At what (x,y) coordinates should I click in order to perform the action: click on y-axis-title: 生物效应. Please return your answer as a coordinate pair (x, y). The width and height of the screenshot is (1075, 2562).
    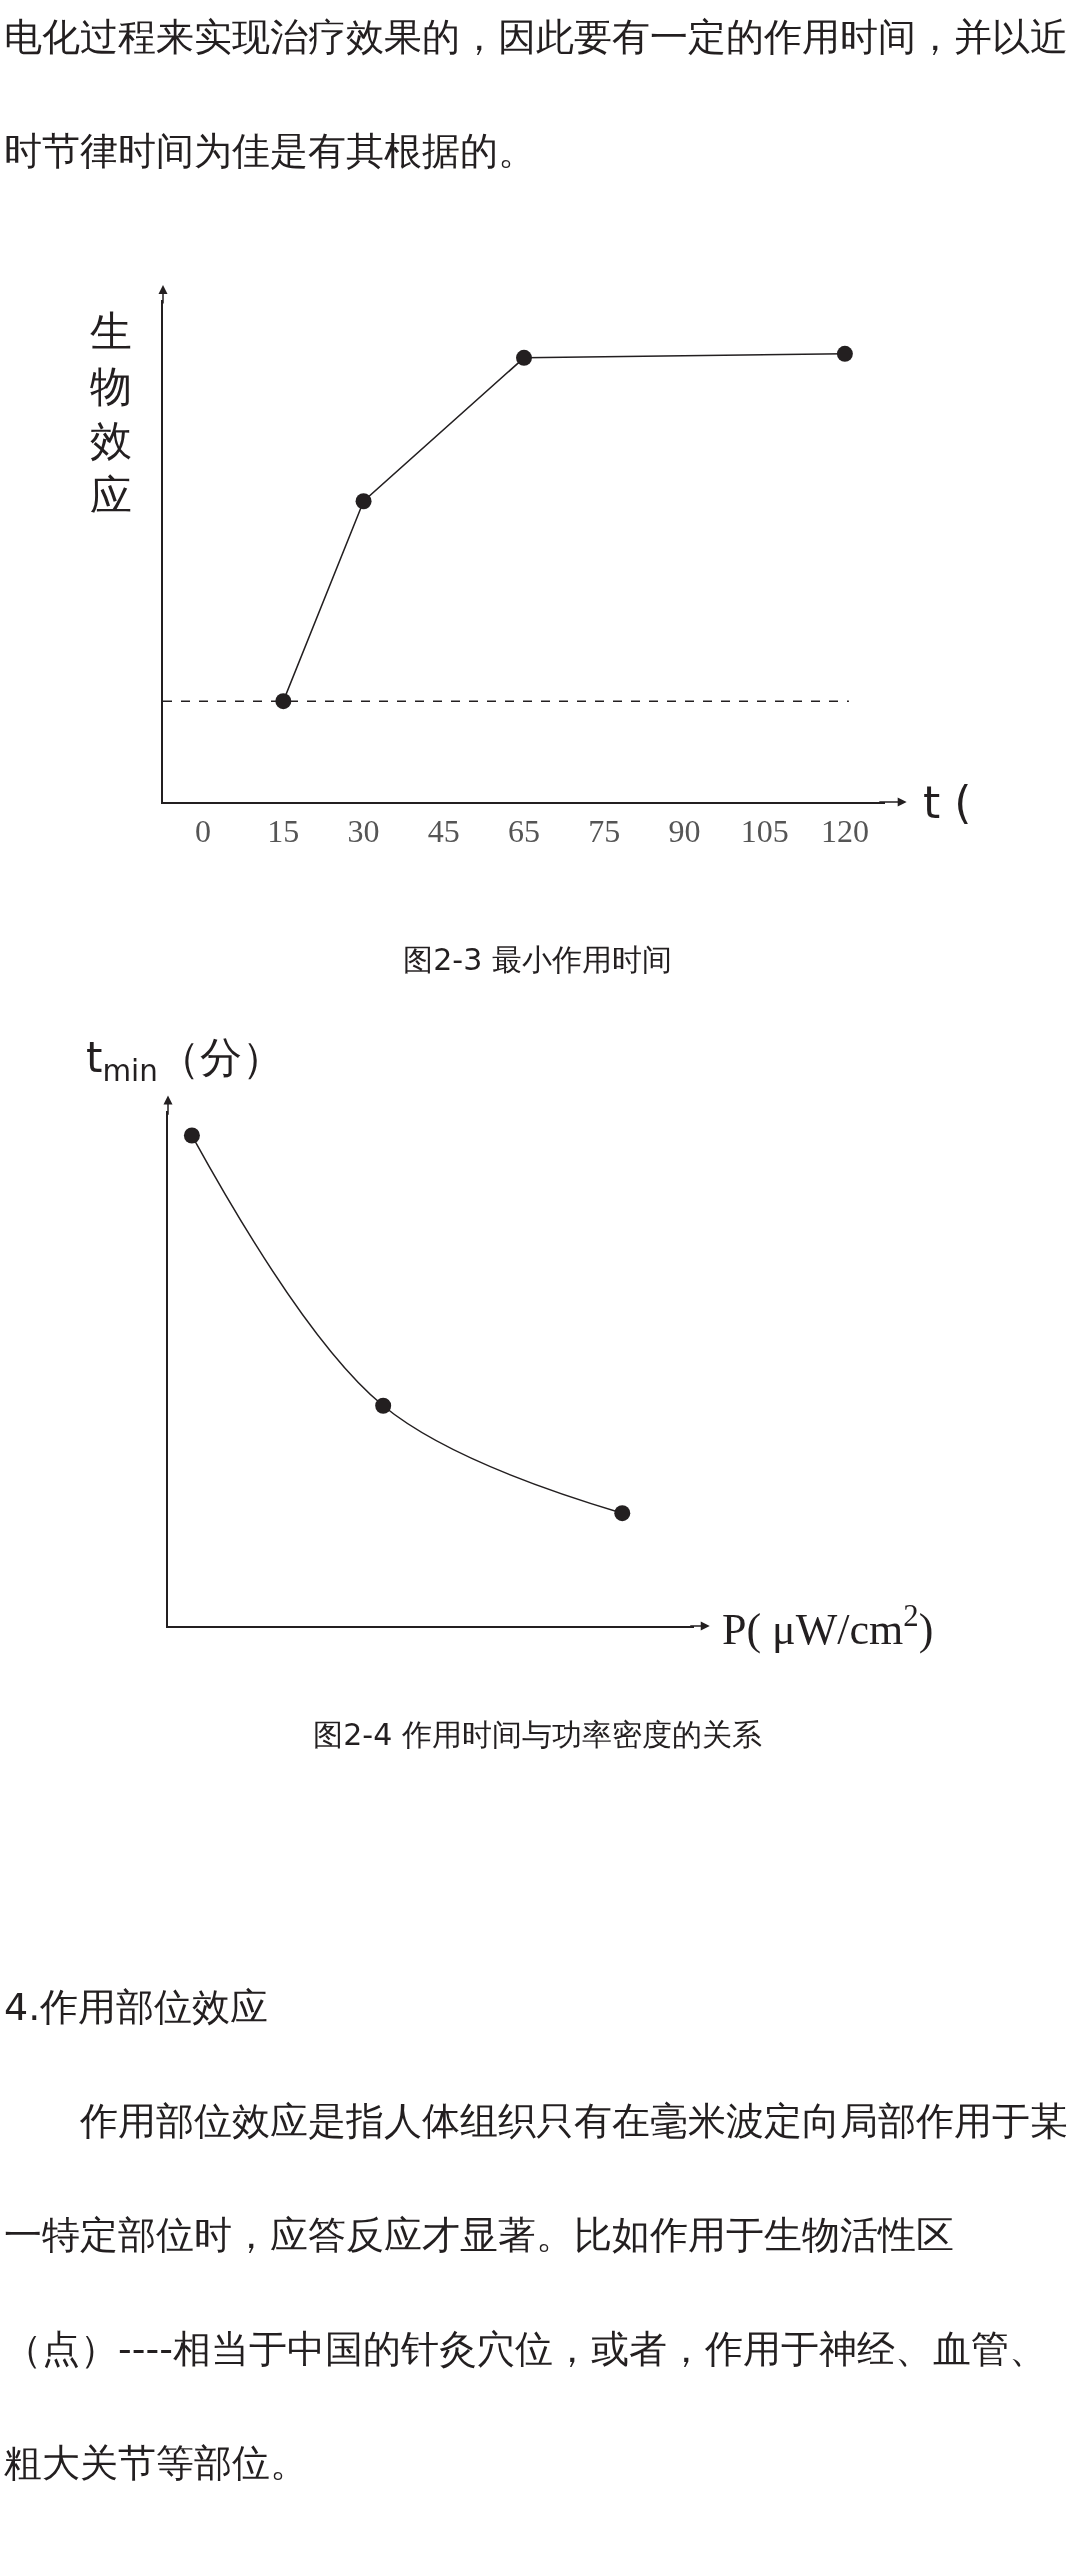
    Looking at the image, I should click on (111, 413).